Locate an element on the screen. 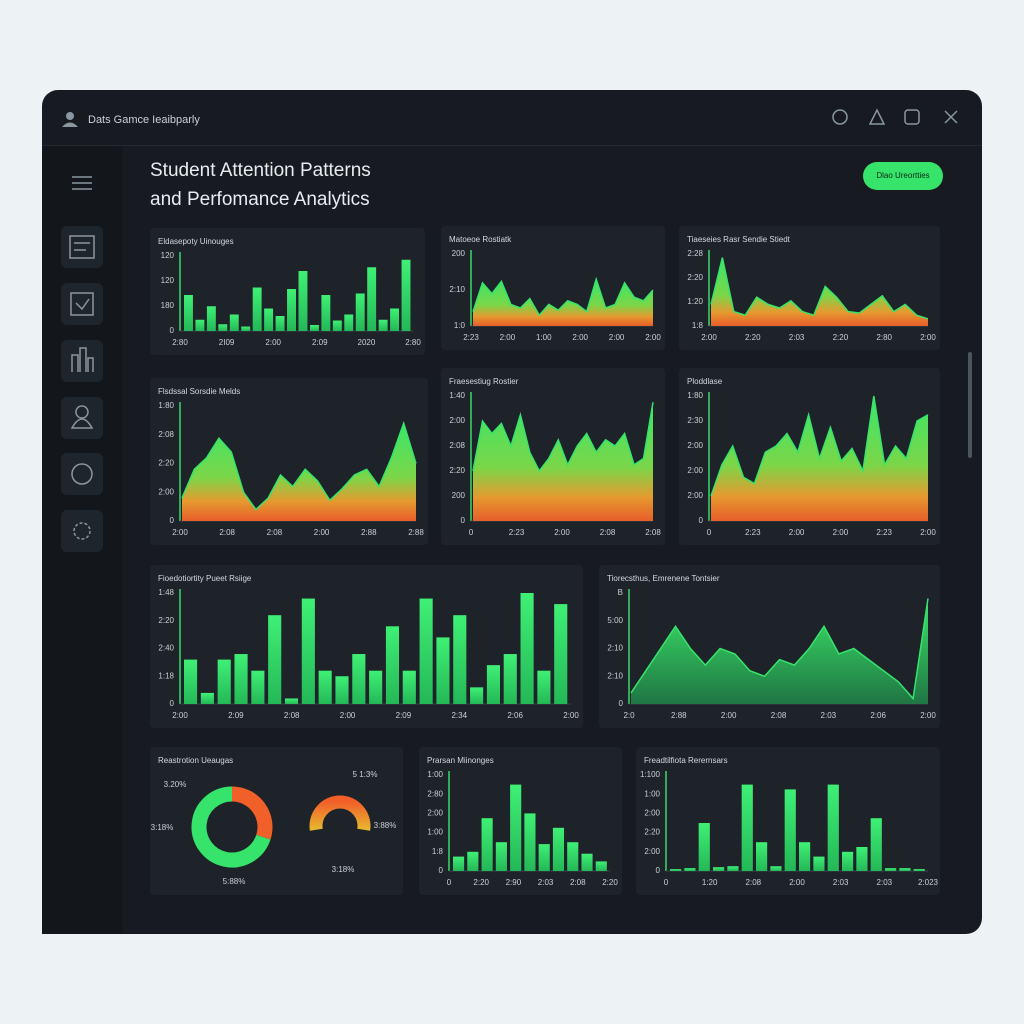 Image resolution: width=1024 pixels, height=1024 pixels. x-tick-label: 2:0 is located at coordinates (629, 715).